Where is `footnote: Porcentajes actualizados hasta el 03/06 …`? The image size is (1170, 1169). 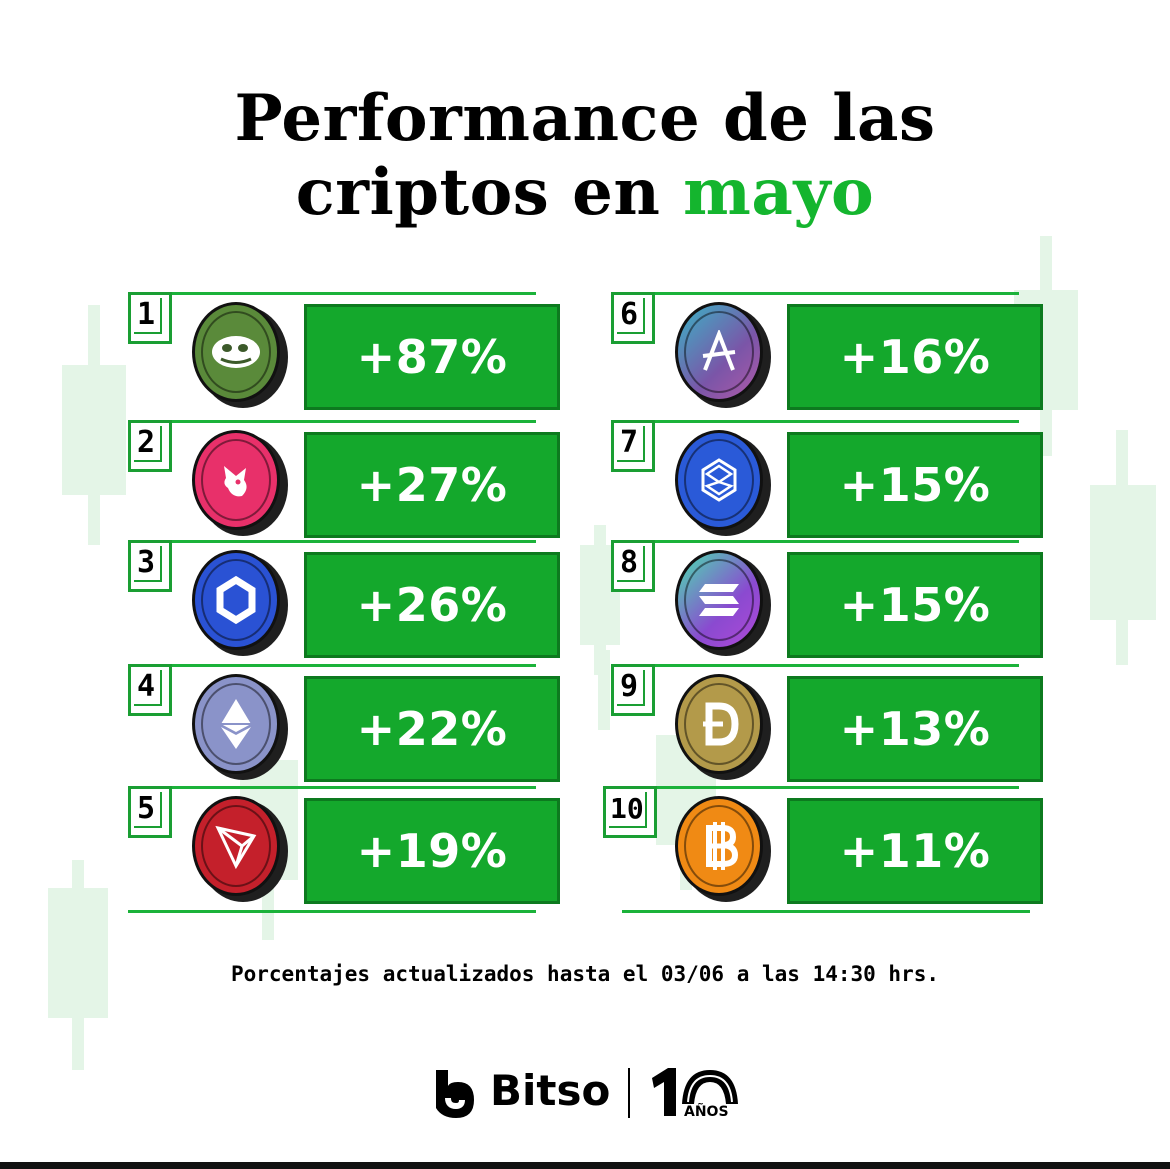 footnote: Porcentajes actualizados hasta el 03/06 … is located at coordinates (584, 974).